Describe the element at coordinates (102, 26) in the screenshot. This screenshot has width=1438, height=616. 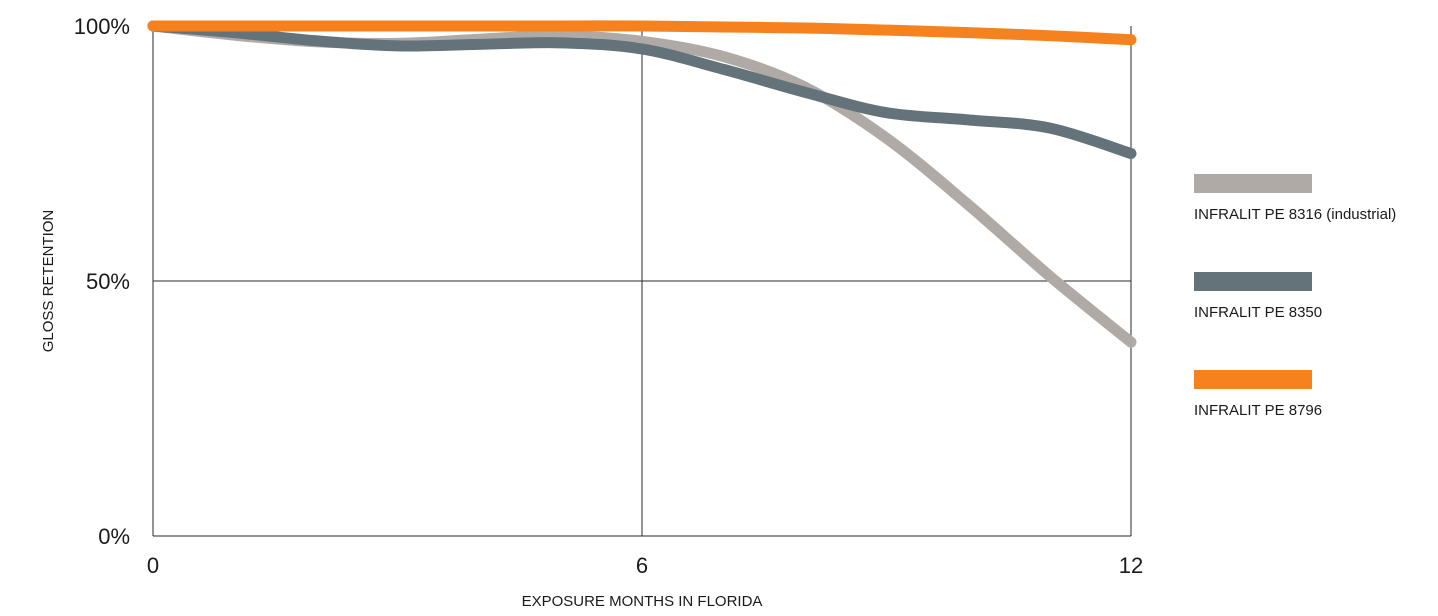
I see `y-tick-label: 100%` at that location.